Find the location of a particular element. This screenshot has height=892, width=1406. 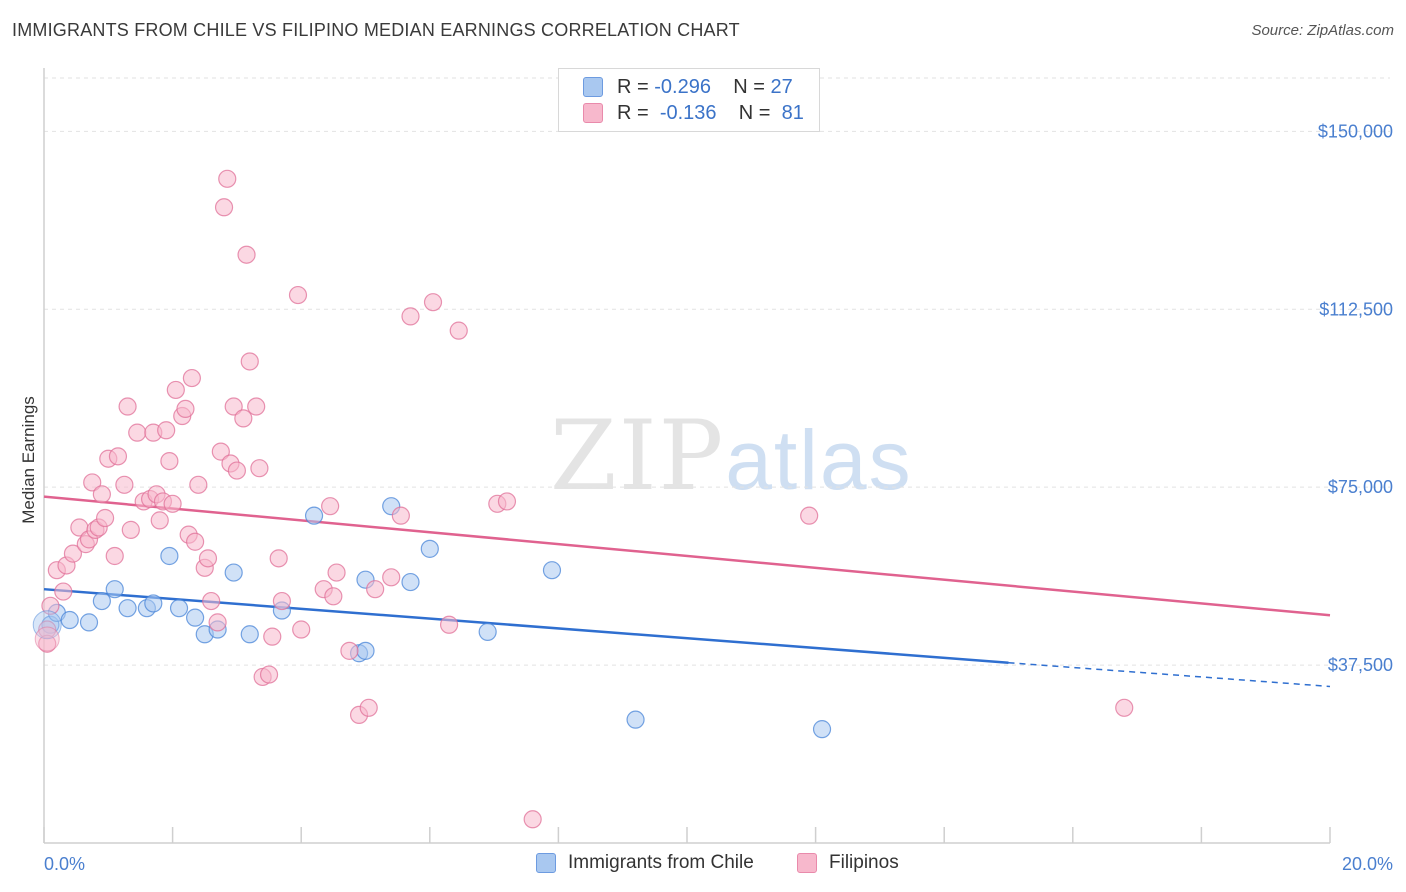

y-axis-label: Median Earnings is located at coordinates (28, 460).